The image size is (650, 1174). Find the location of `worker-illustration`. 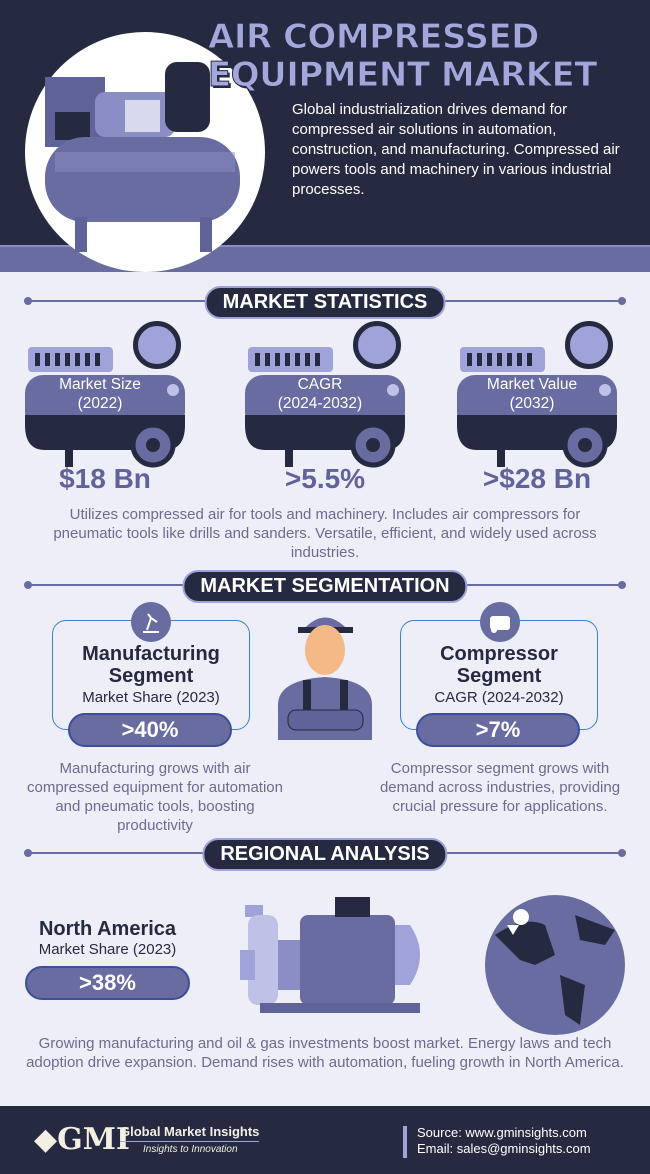

worker-illustration is located at coordinates (325, 677).